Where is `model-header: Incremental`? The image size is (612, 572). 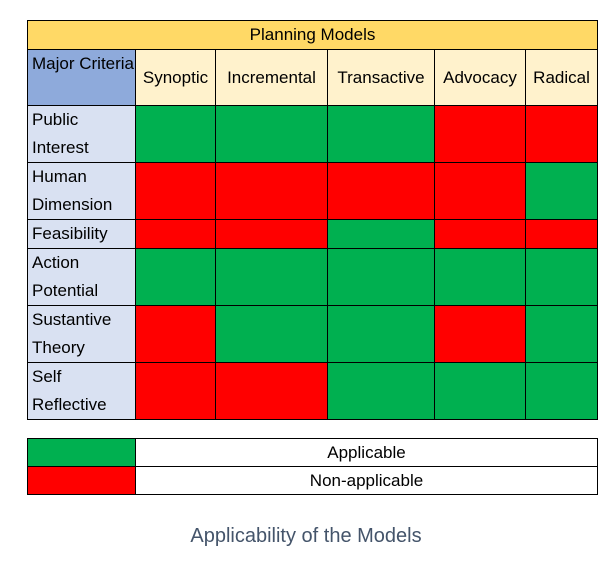 model-header: Incremental is located at coordinates (271, 77).